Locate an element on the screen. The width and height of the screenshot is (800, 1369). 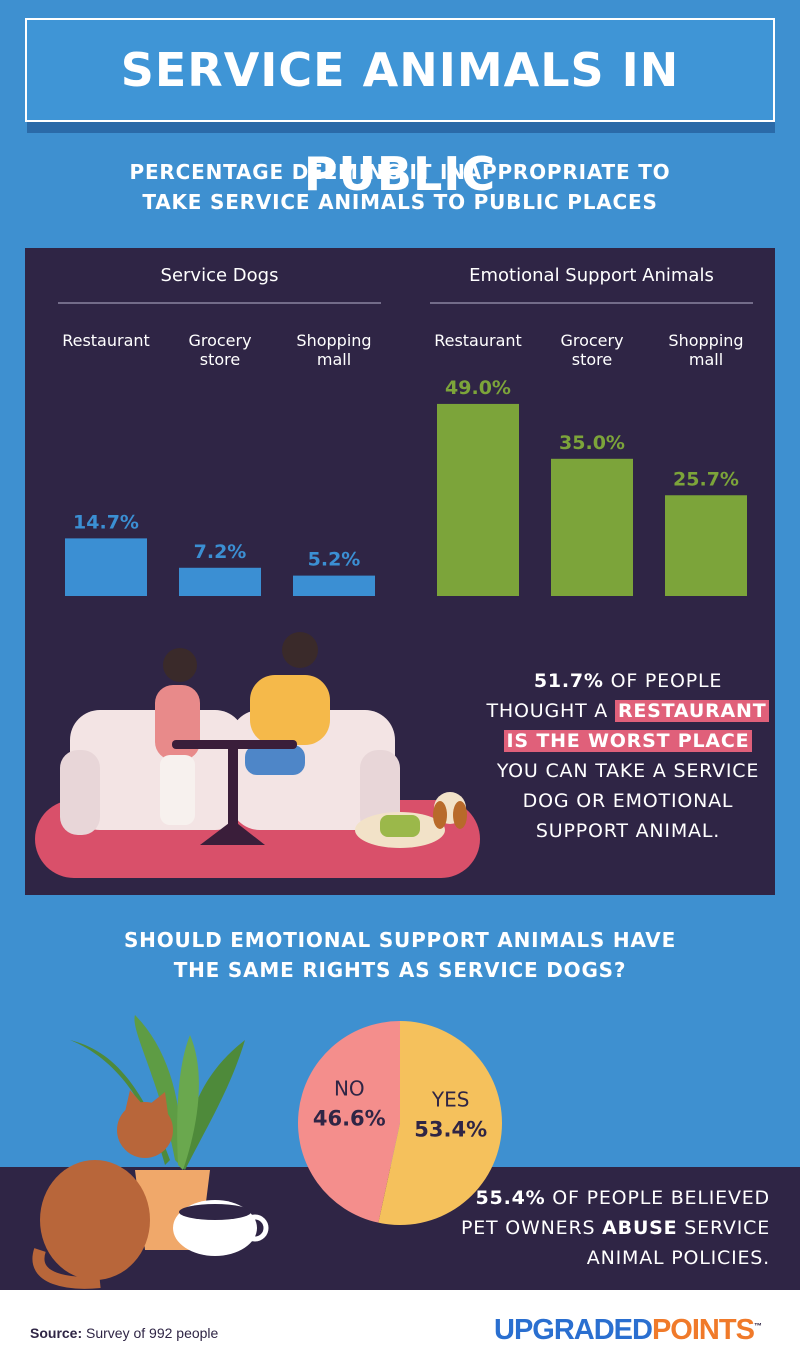
logo-mark: ™ is located at coordinates (757, 1326).